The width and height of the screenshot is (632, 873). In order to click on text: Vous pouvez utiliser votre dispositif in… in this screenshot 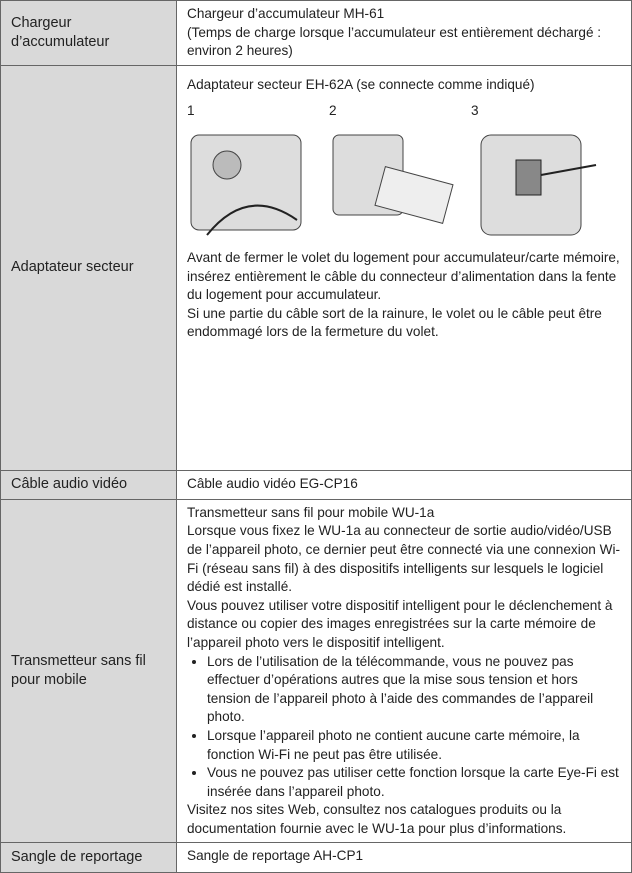, I will do `click(400, 623)`.